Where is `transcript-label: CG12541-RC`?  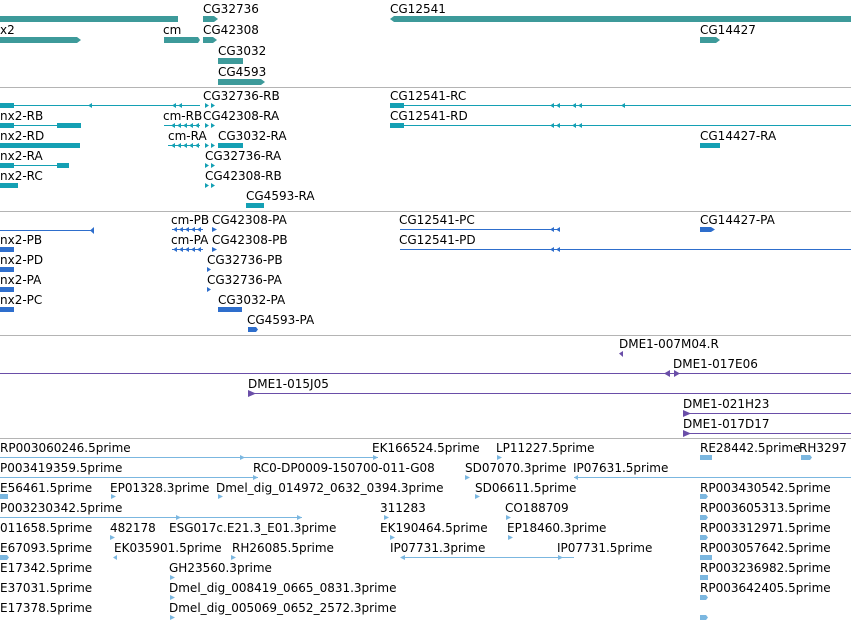
transcript-label: CG12541-RC is located at coordinates (428, 96).